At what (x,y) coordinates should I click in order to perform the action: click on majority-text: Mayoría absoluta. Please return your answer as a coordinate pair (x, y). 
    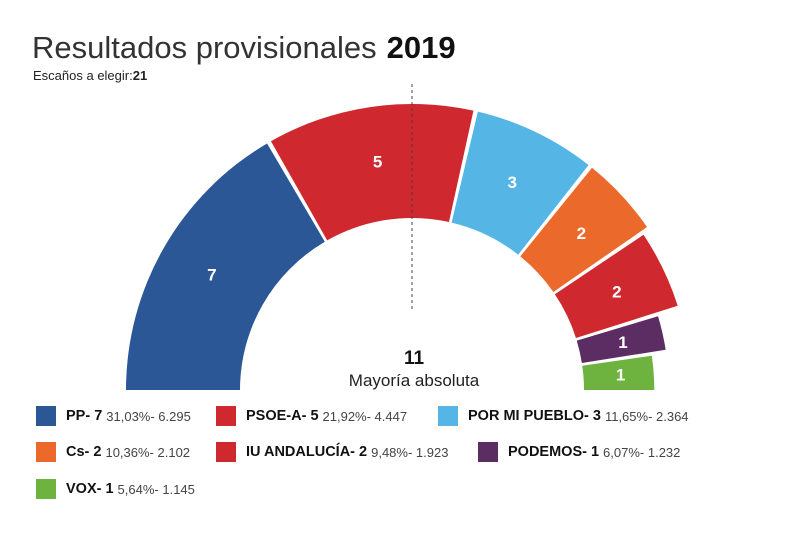
    Looking at the image, I should click on (414, 380).